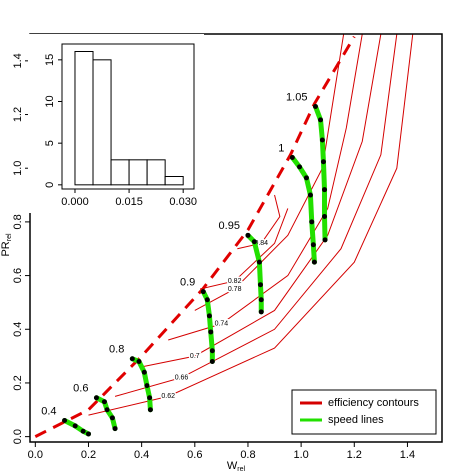 The width and height of the screenshot is (474, 474). I want to click on y-tick-label: 0.2, so click(18, 382).